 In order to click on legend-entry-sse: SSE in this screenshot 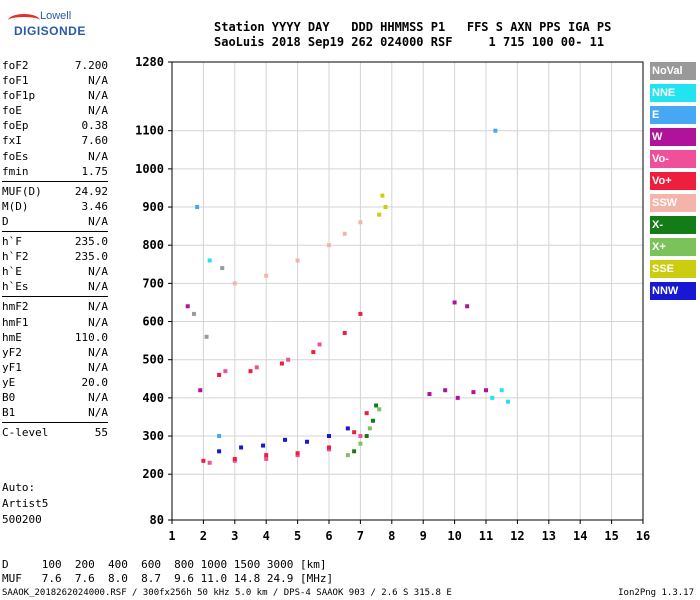, I will do `click(673, 269)`.